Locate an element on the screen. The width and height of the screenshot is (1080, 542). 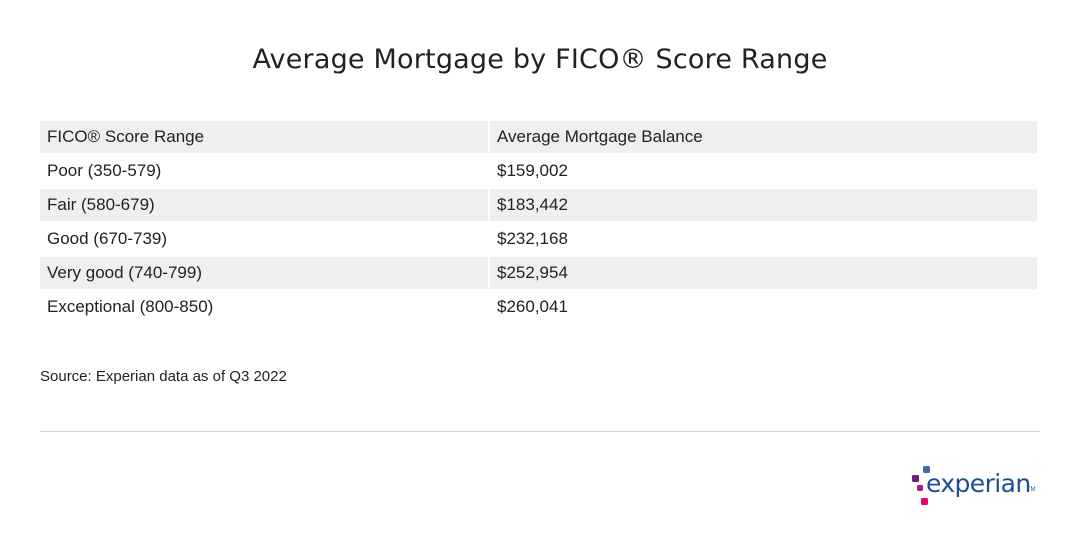
table-header-cell: Average Mortgage Balance is located at coordinates (763, 137).